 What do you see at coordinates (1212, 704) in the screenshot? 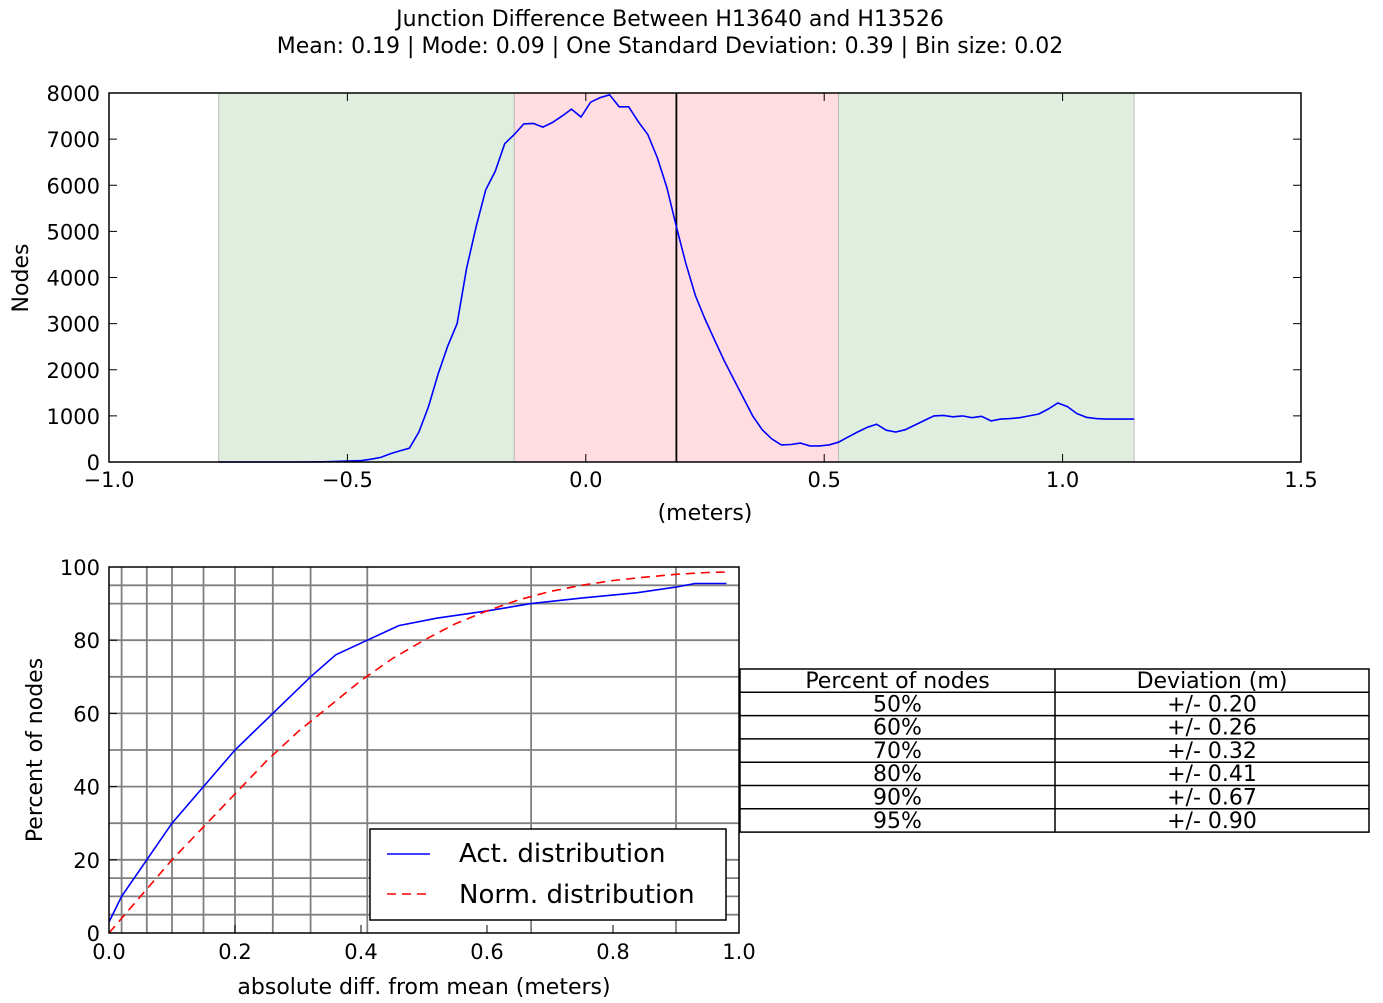
I see `table-cell-deviation: +/- 0.20` at bounding box center [1212, 704].